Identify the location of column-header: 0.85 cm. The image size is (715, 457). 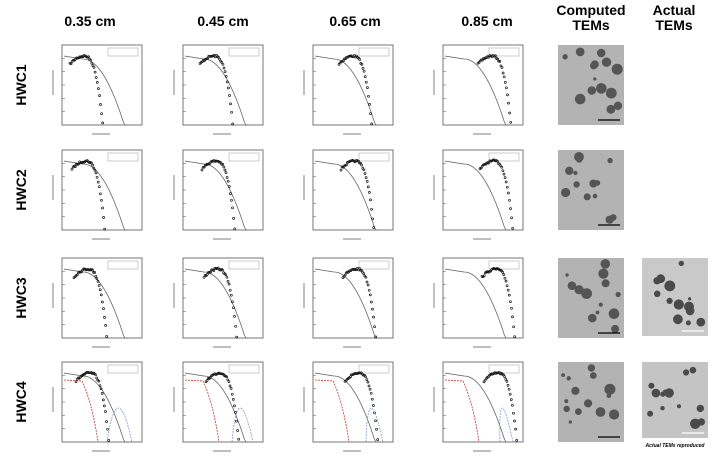
(486, 21).